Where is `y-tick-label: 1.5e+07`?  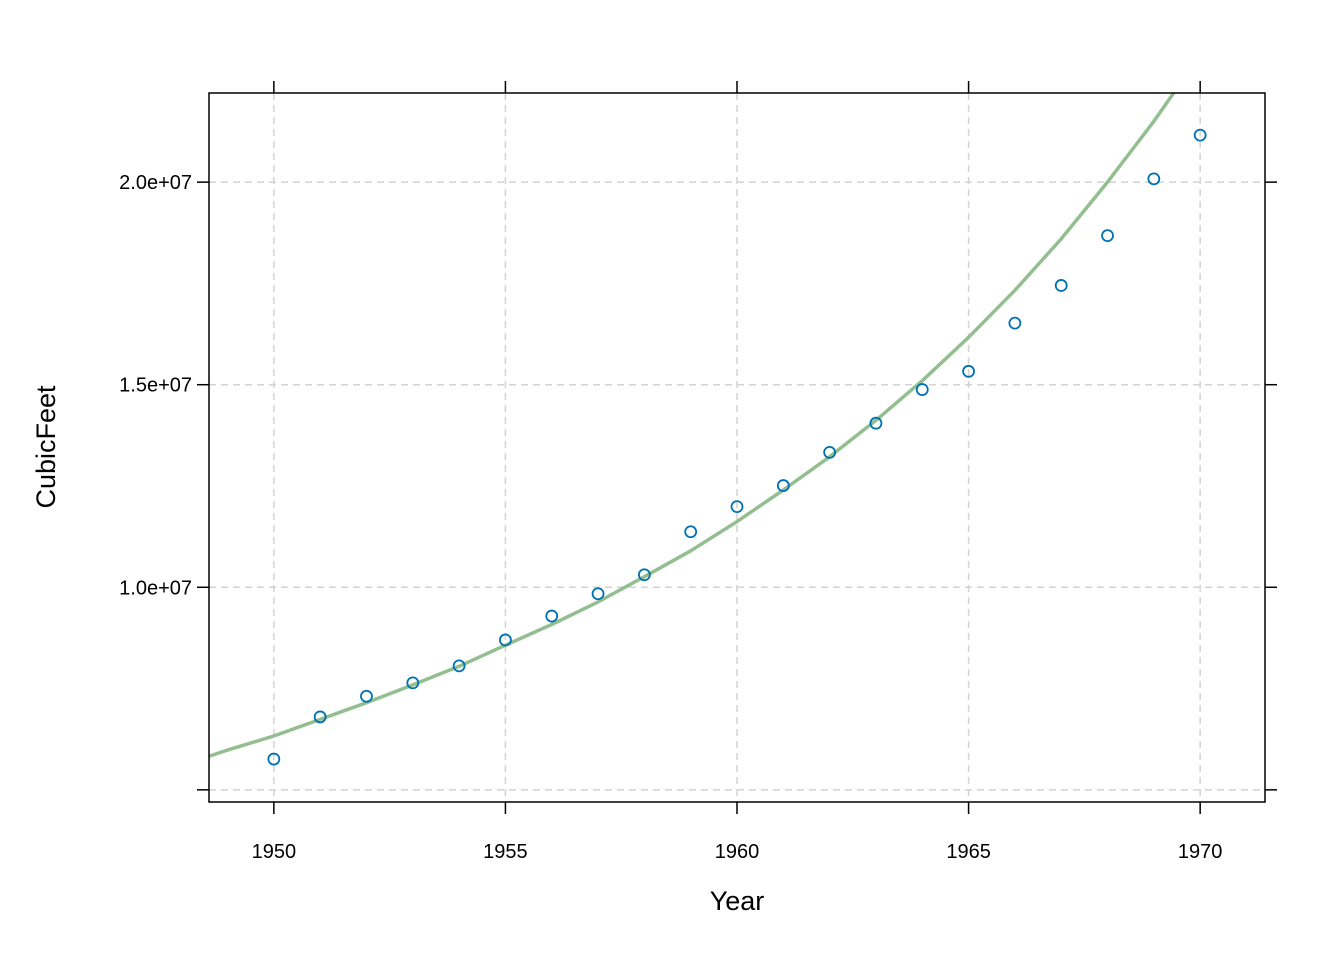
y-tick-label: 1.5e+07 is located at coordinates (155, 386).